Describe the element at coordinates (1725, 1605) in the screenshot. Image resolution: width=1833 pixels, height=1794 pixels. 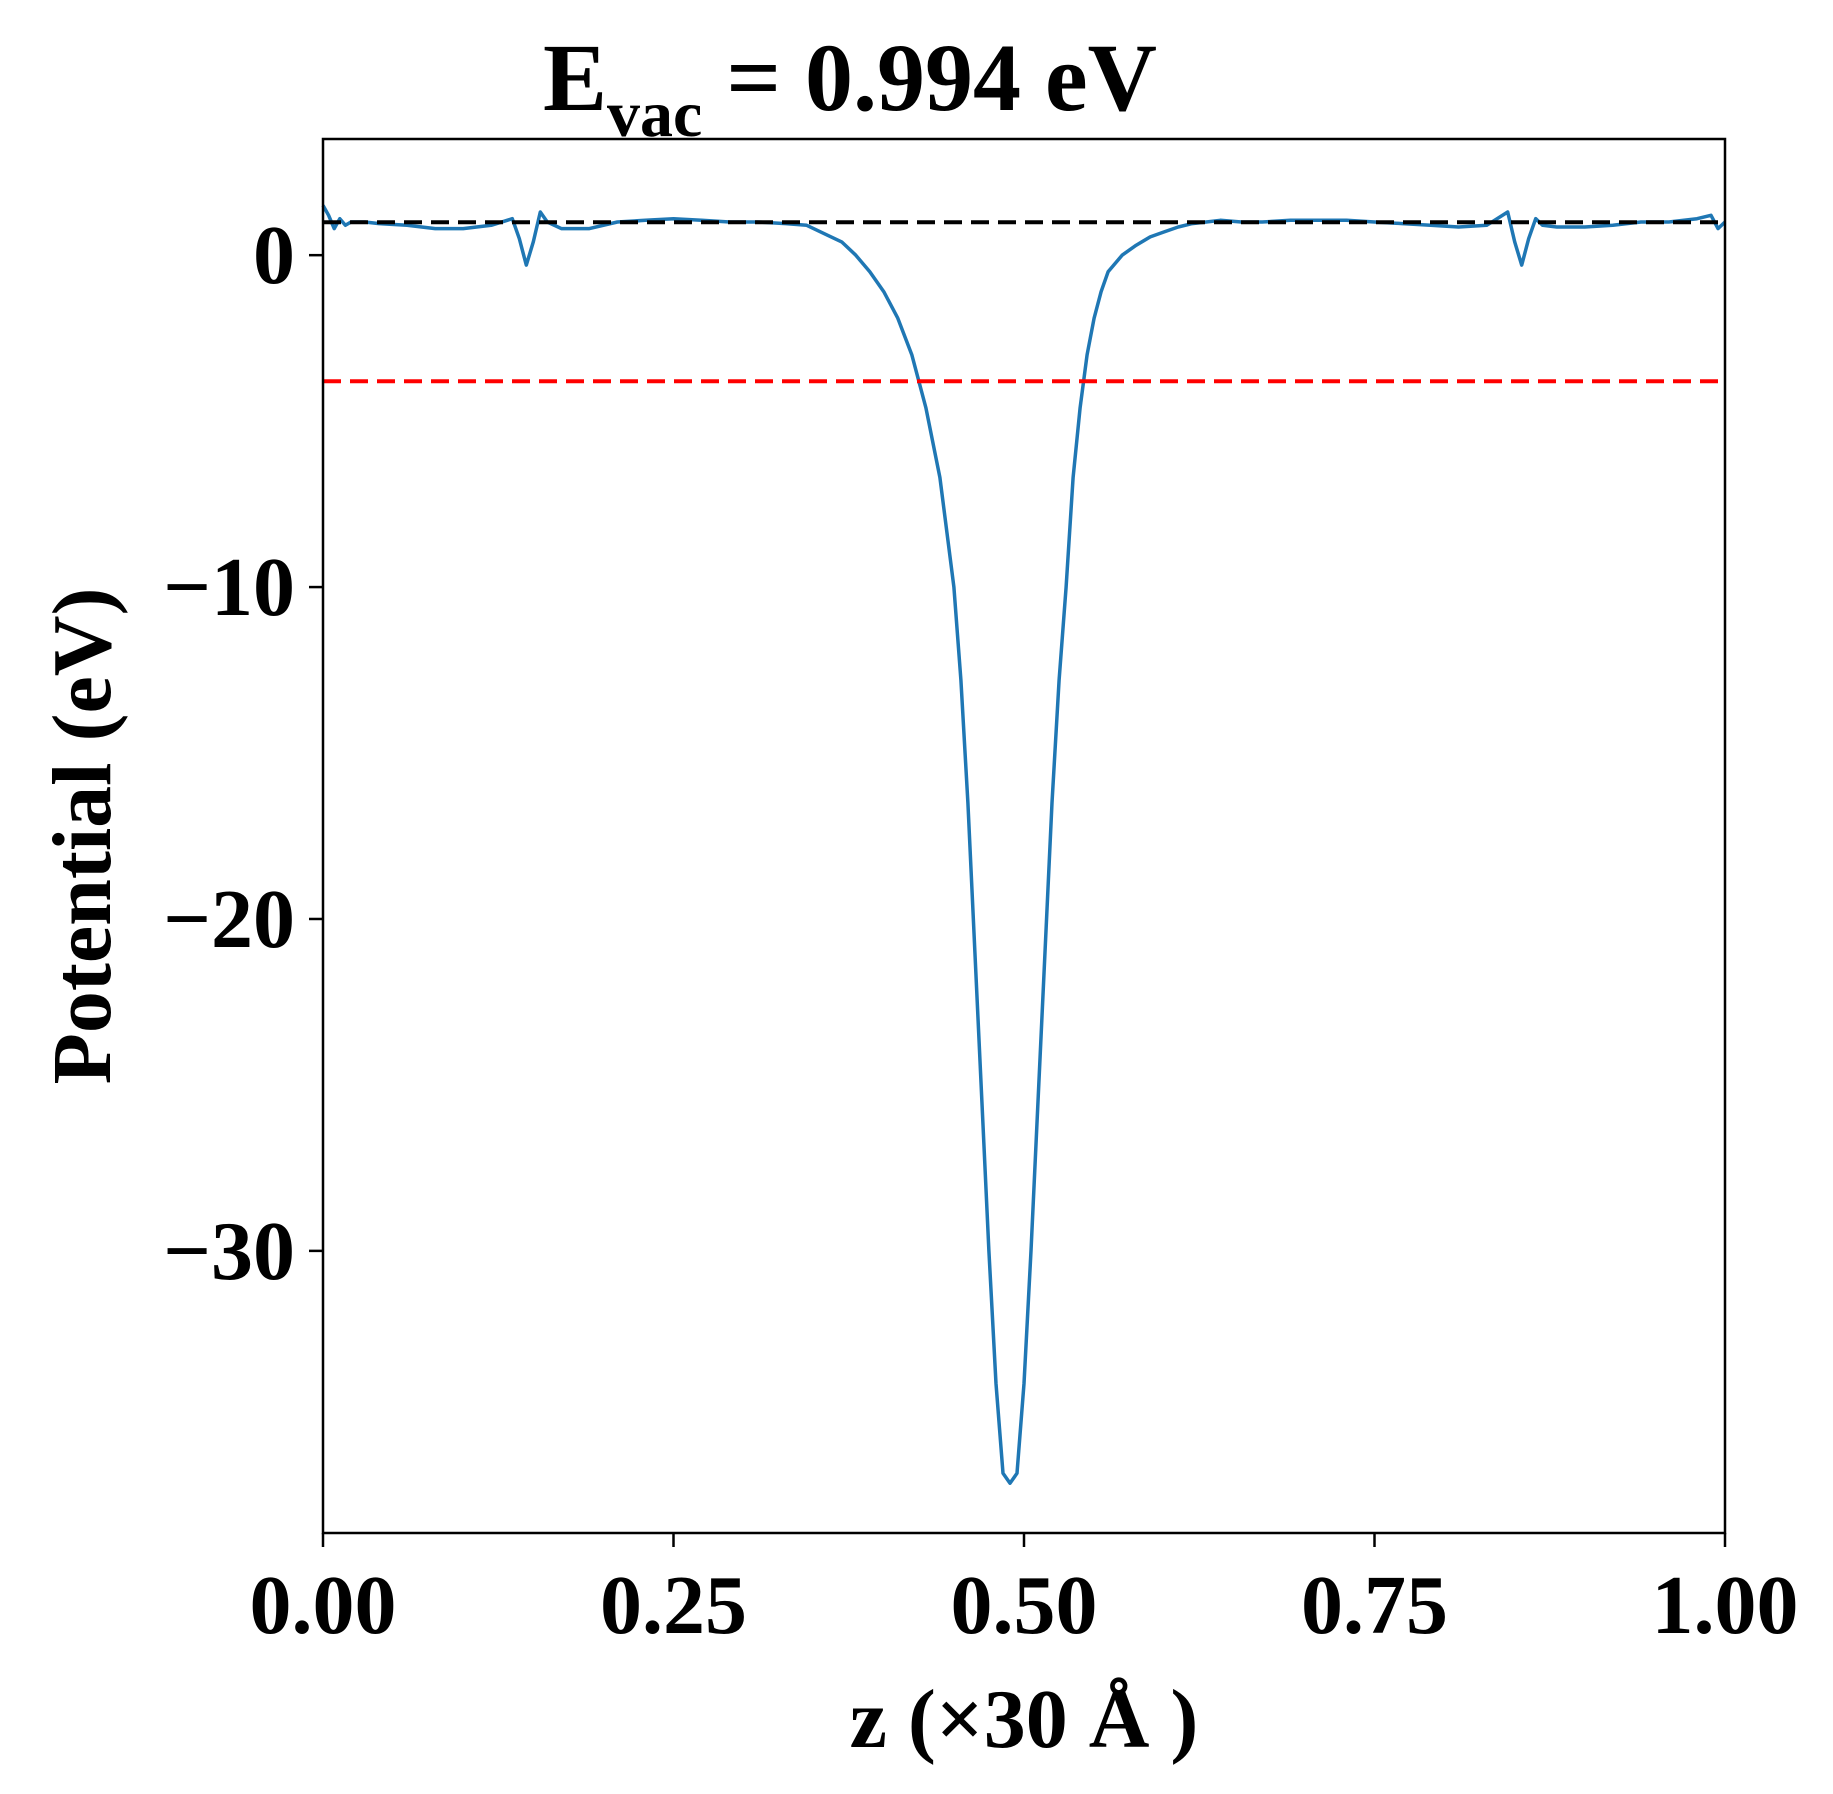
I see `x-tick-label: 1.00` at that location.